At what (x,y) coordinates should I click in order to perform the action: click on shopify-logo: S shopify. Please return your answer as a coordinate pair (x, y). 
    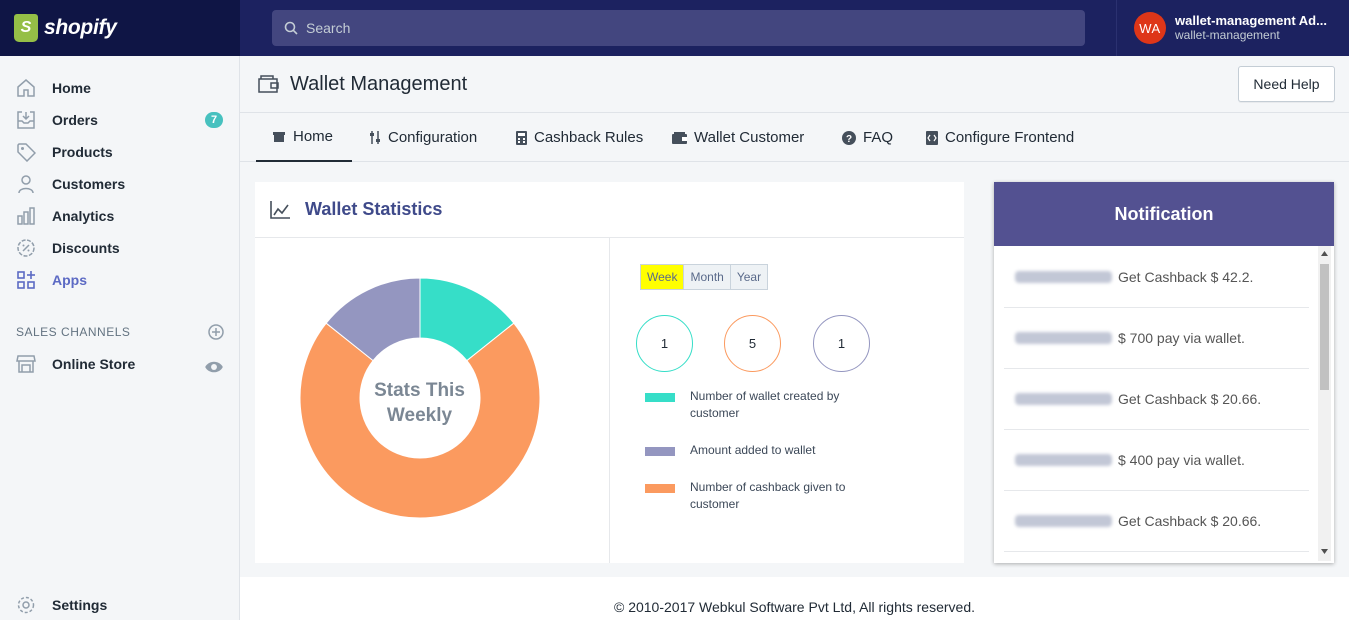
    Looking at the image, I should click on (120, 28).